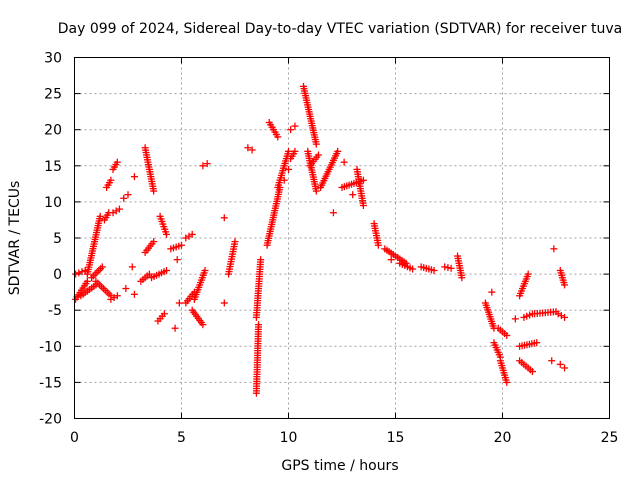 Image resolution: width=640 pixels, height=480 pixels. I want to click on x-tick-label: 25, so click(610, 438).